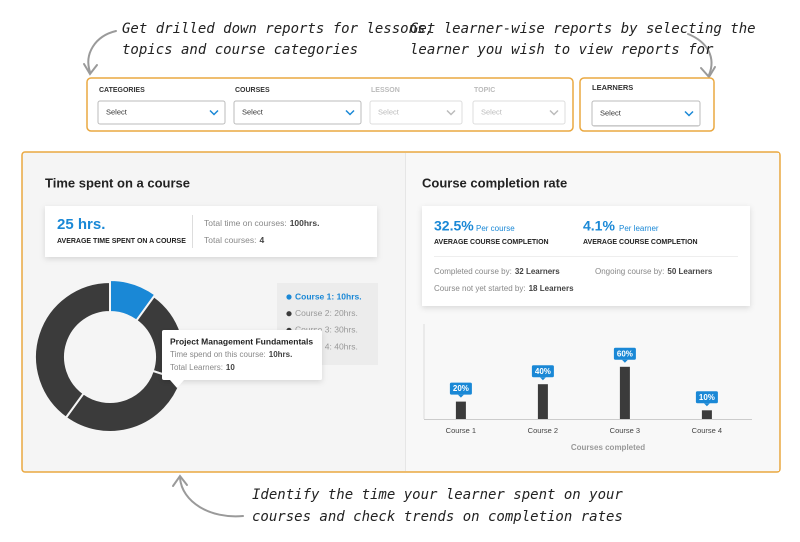 The height and width of the screenshot is (542, 800). Describe the element at coordinates (117, 182) in the screenshot. I see `panel-title: Time spent on a course` at that location.